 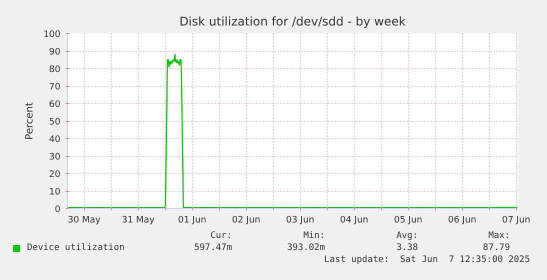 What do you see at coordinates (52, 35) in the screenshot?
I see `y-tick-label: 100` at bounding box center [52, 35].